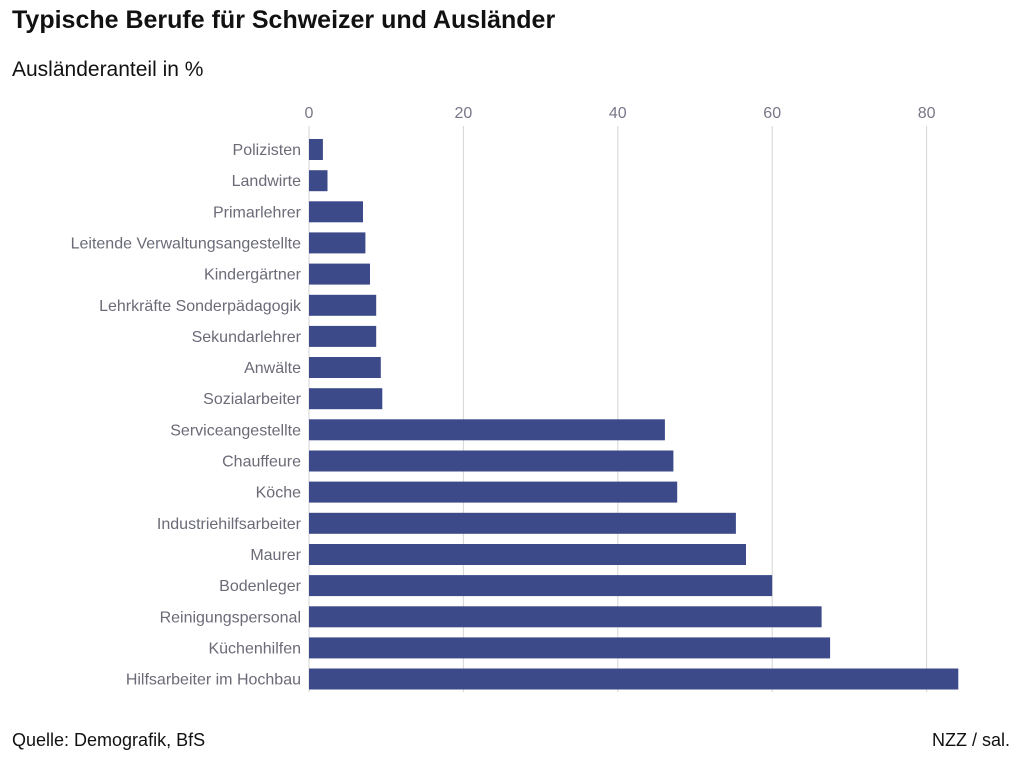 Image resolution: width=1024 pixels, height=779 pixels. I want to click on category-label: Reinigungspersonal, so click(230, 617).